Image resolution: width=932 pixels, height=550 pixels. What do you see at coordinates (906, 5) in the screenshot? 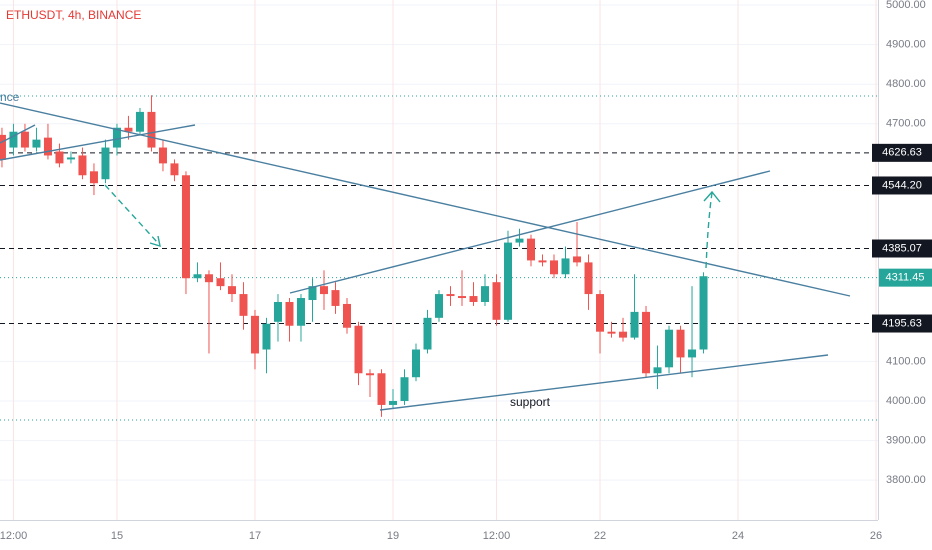
I see `y-tick-label: 5000.00` at bounding box center [906, 5].